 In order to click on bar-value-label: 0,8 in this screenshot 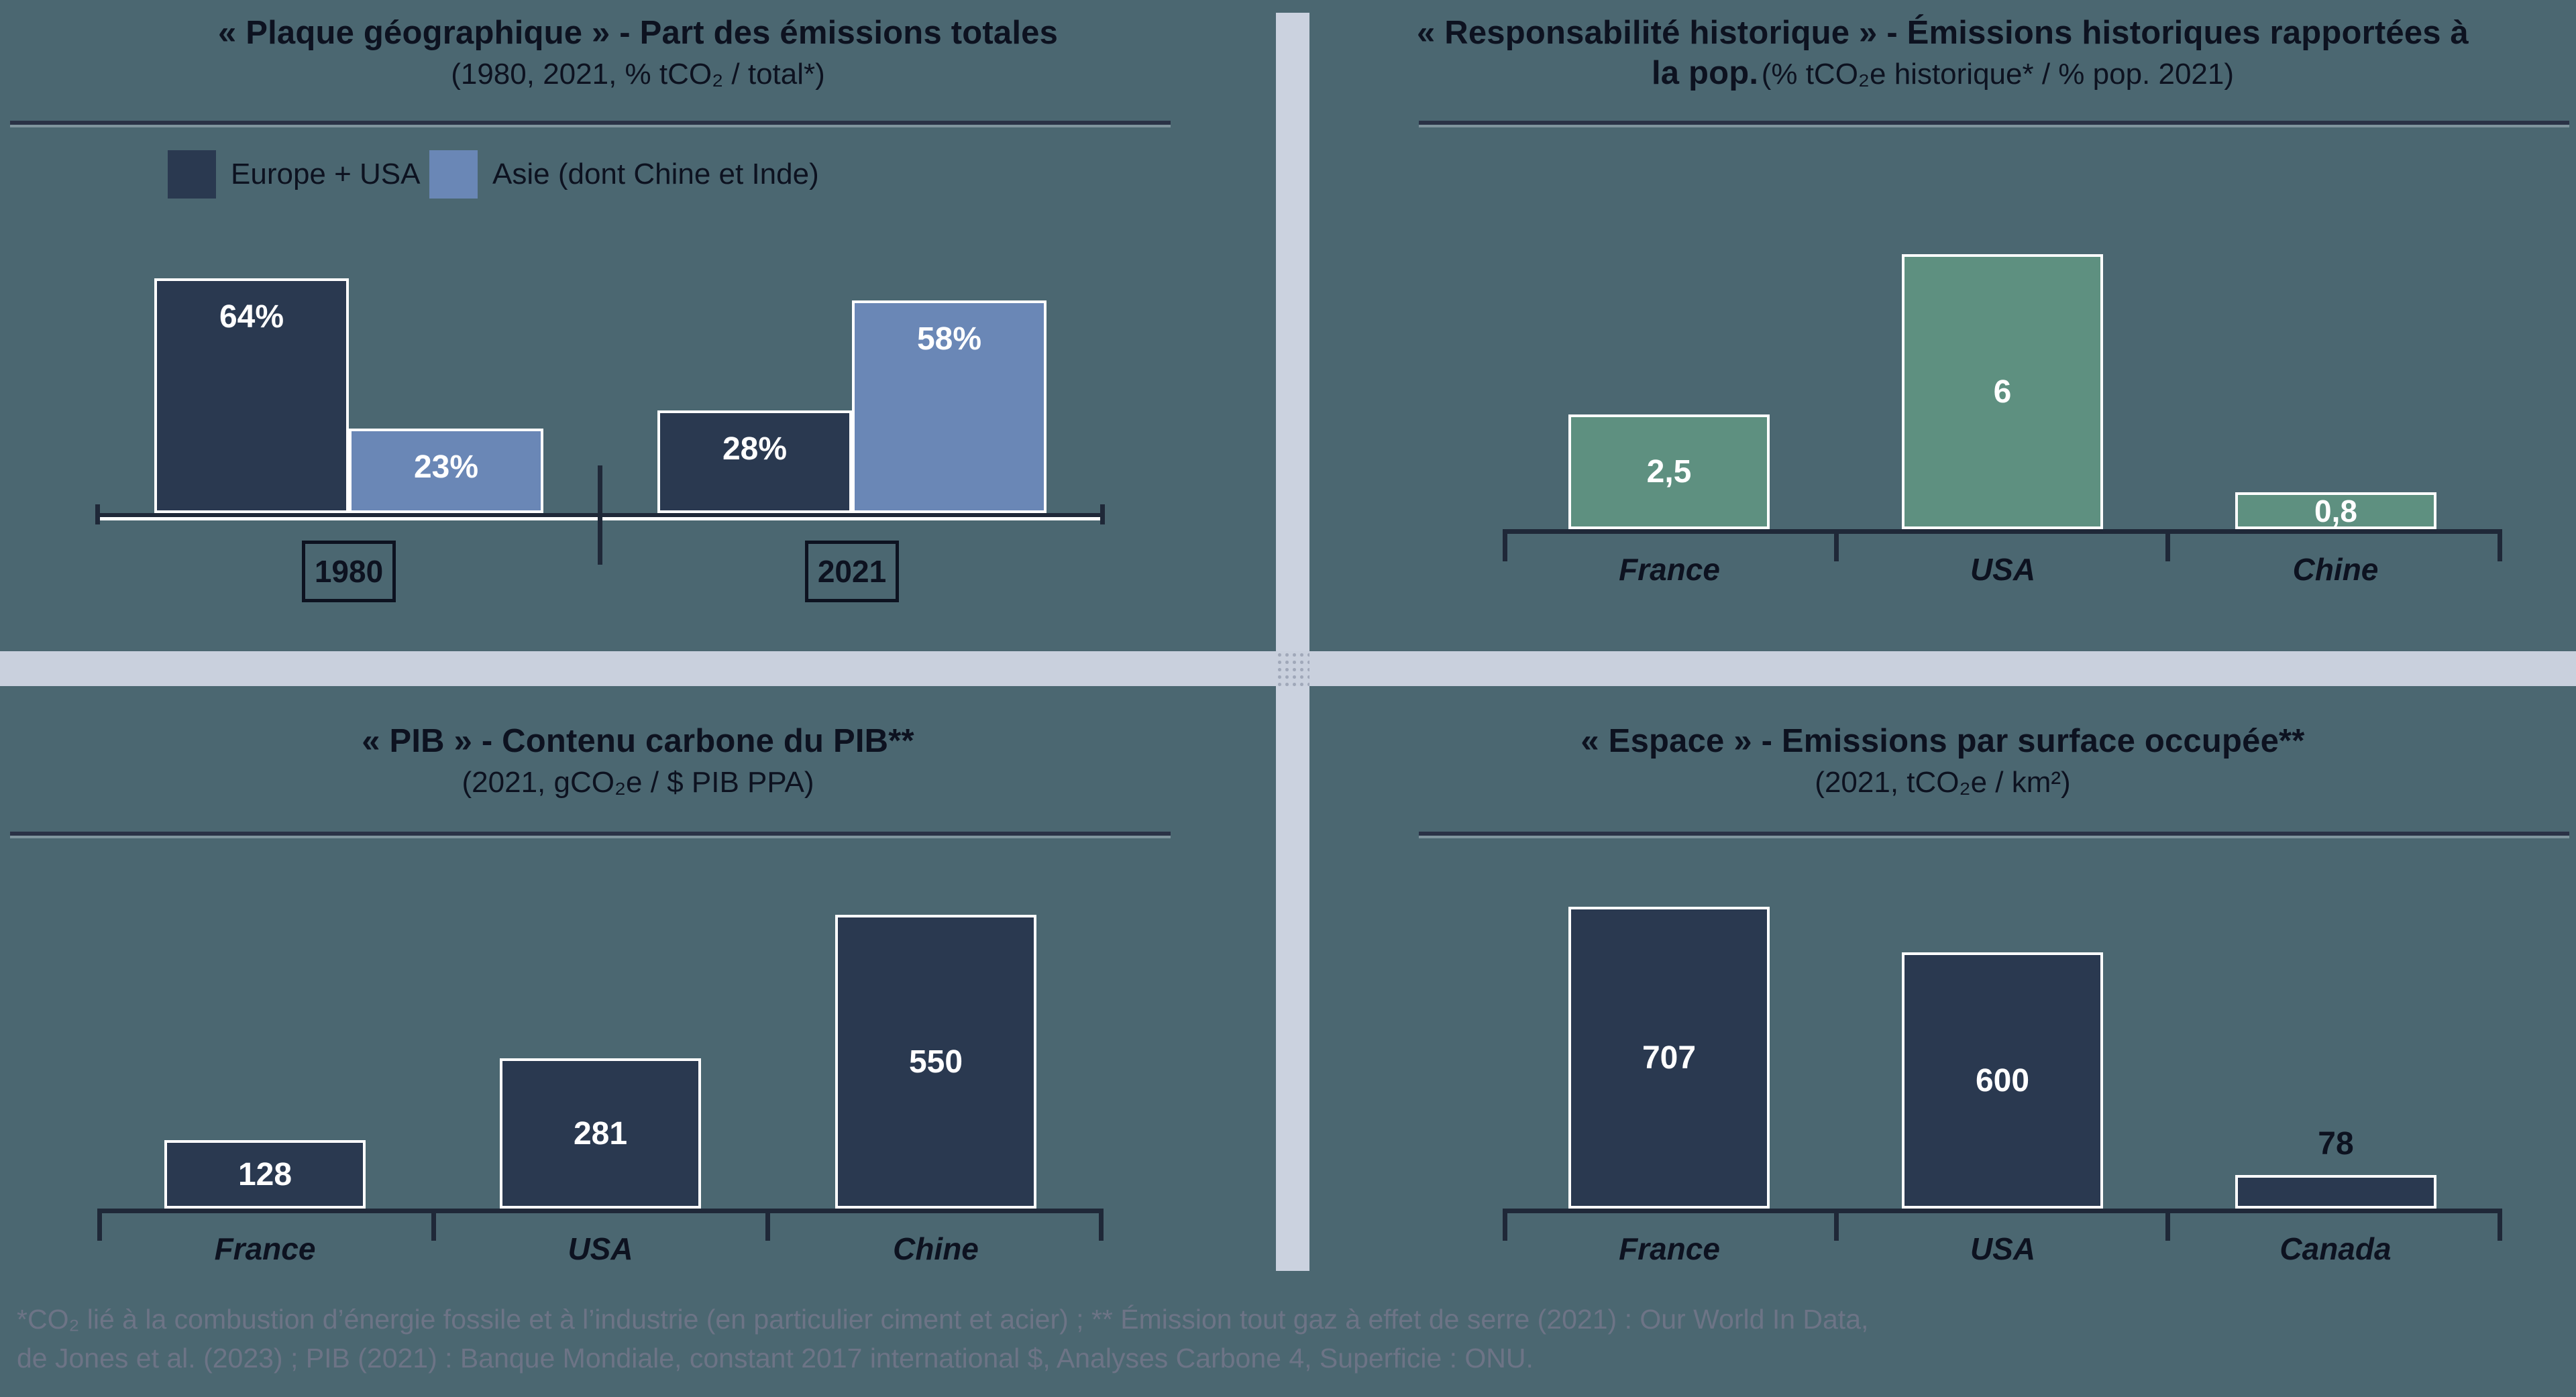, I will do `click(2335, 510)`.